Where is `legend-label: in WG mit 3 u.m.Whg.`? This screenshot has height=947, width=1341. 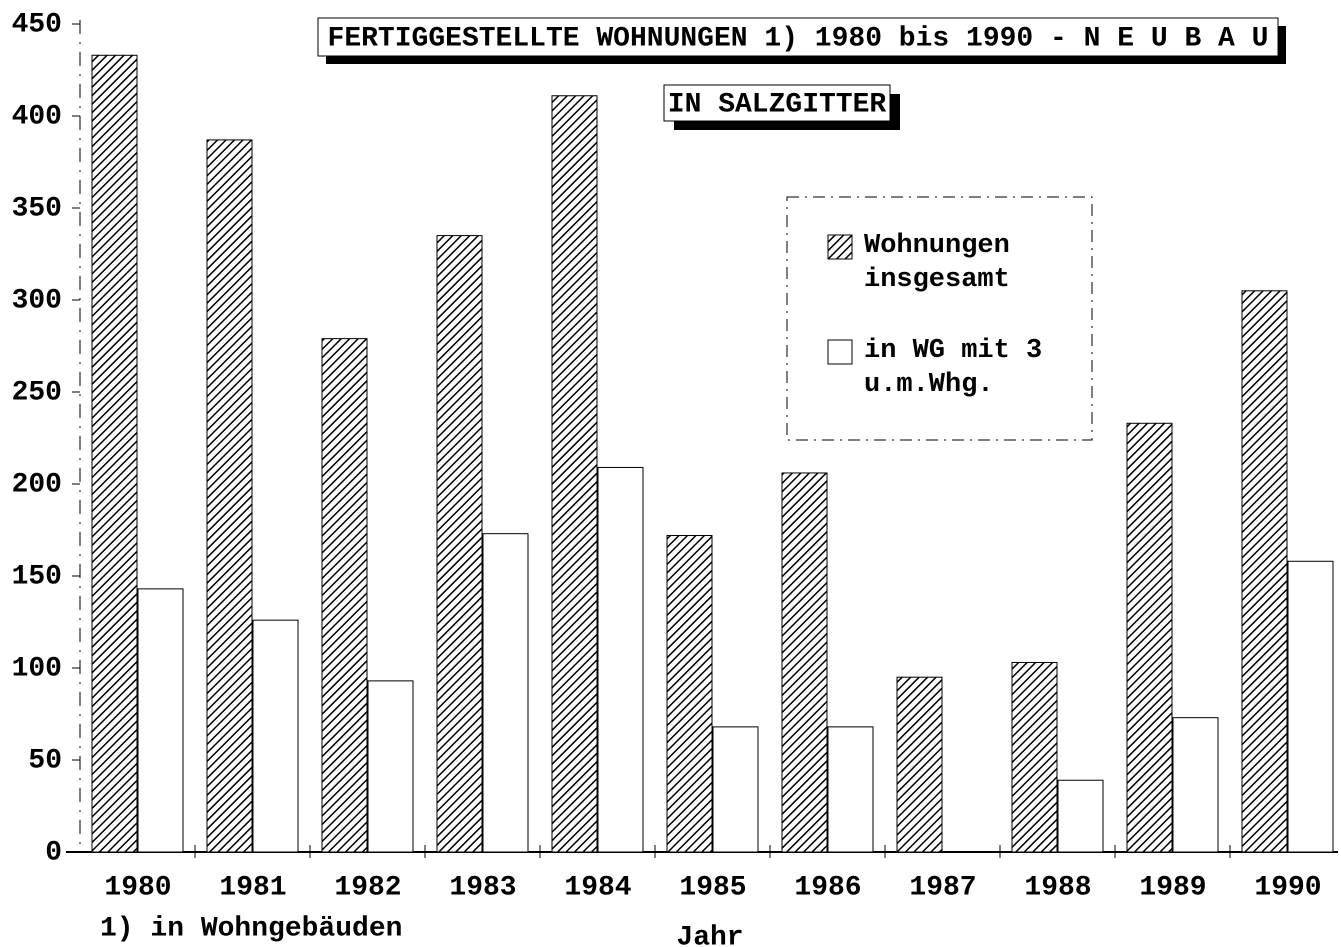
legend-label: in WG mit 3 u.m.Whg. is located at coordinates (953, 368).